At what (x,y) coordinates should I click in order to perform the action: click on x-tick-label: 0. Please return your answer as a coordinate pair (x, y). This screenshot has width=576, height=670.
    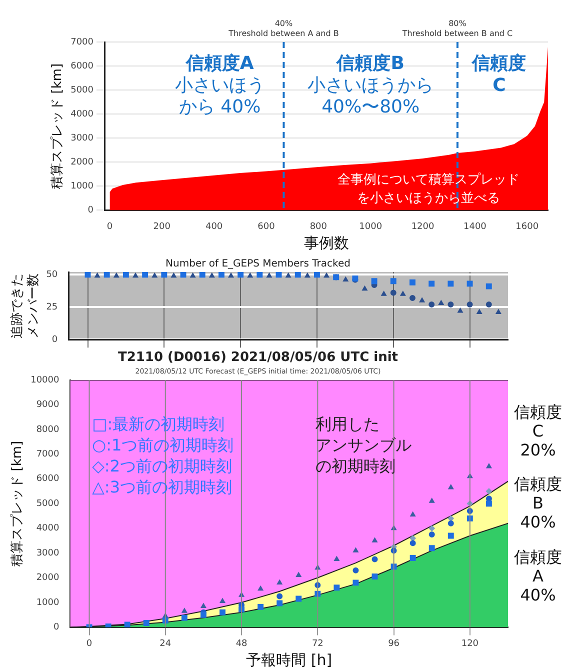
    Looking at the image, I should click on (109, 227).